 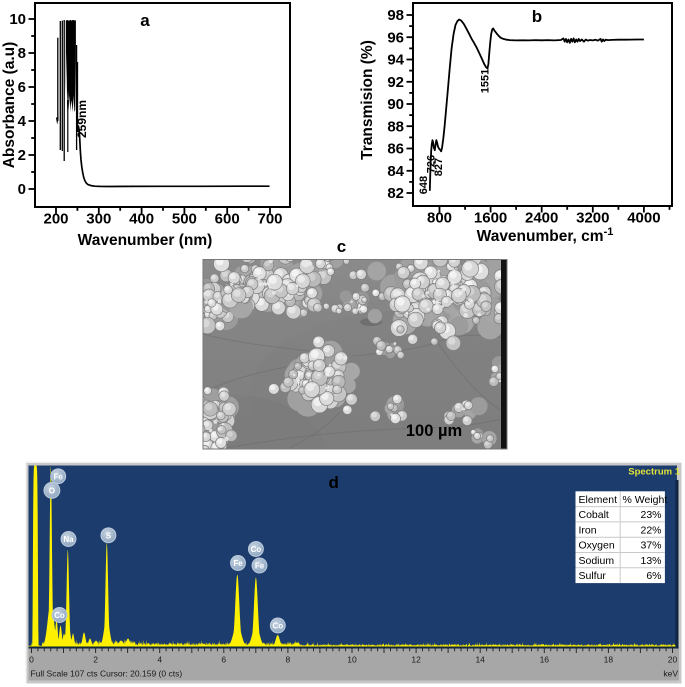 What do you see at coordinates (645, 500) in the screenshot?
I see `svg-text: % Weight` at bounding box center [645, 500].